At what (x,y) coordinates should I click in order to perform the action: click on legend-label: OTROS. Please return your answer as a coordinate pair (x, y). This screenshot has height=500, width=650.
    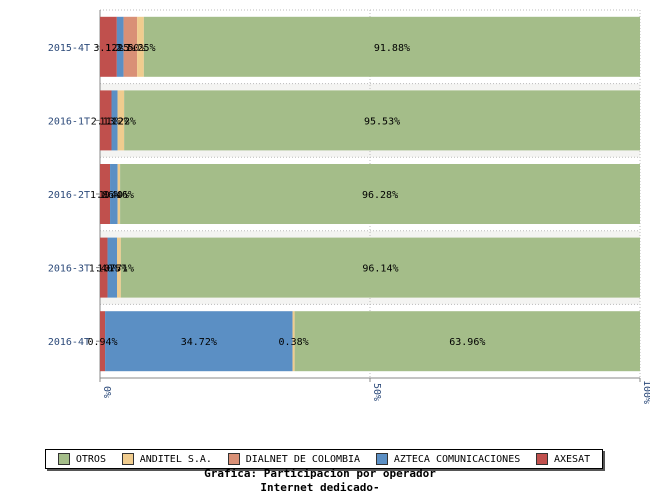
    Looking at the image, I should click on (90, 459).